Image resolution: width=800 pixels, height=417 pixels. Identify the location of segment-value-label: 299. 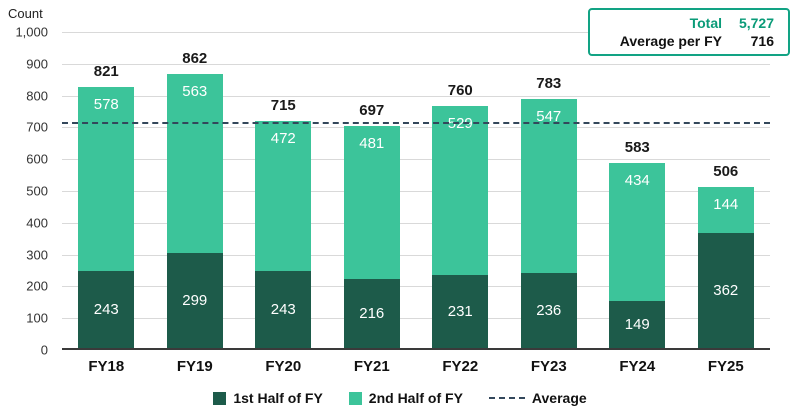
(195, 300).